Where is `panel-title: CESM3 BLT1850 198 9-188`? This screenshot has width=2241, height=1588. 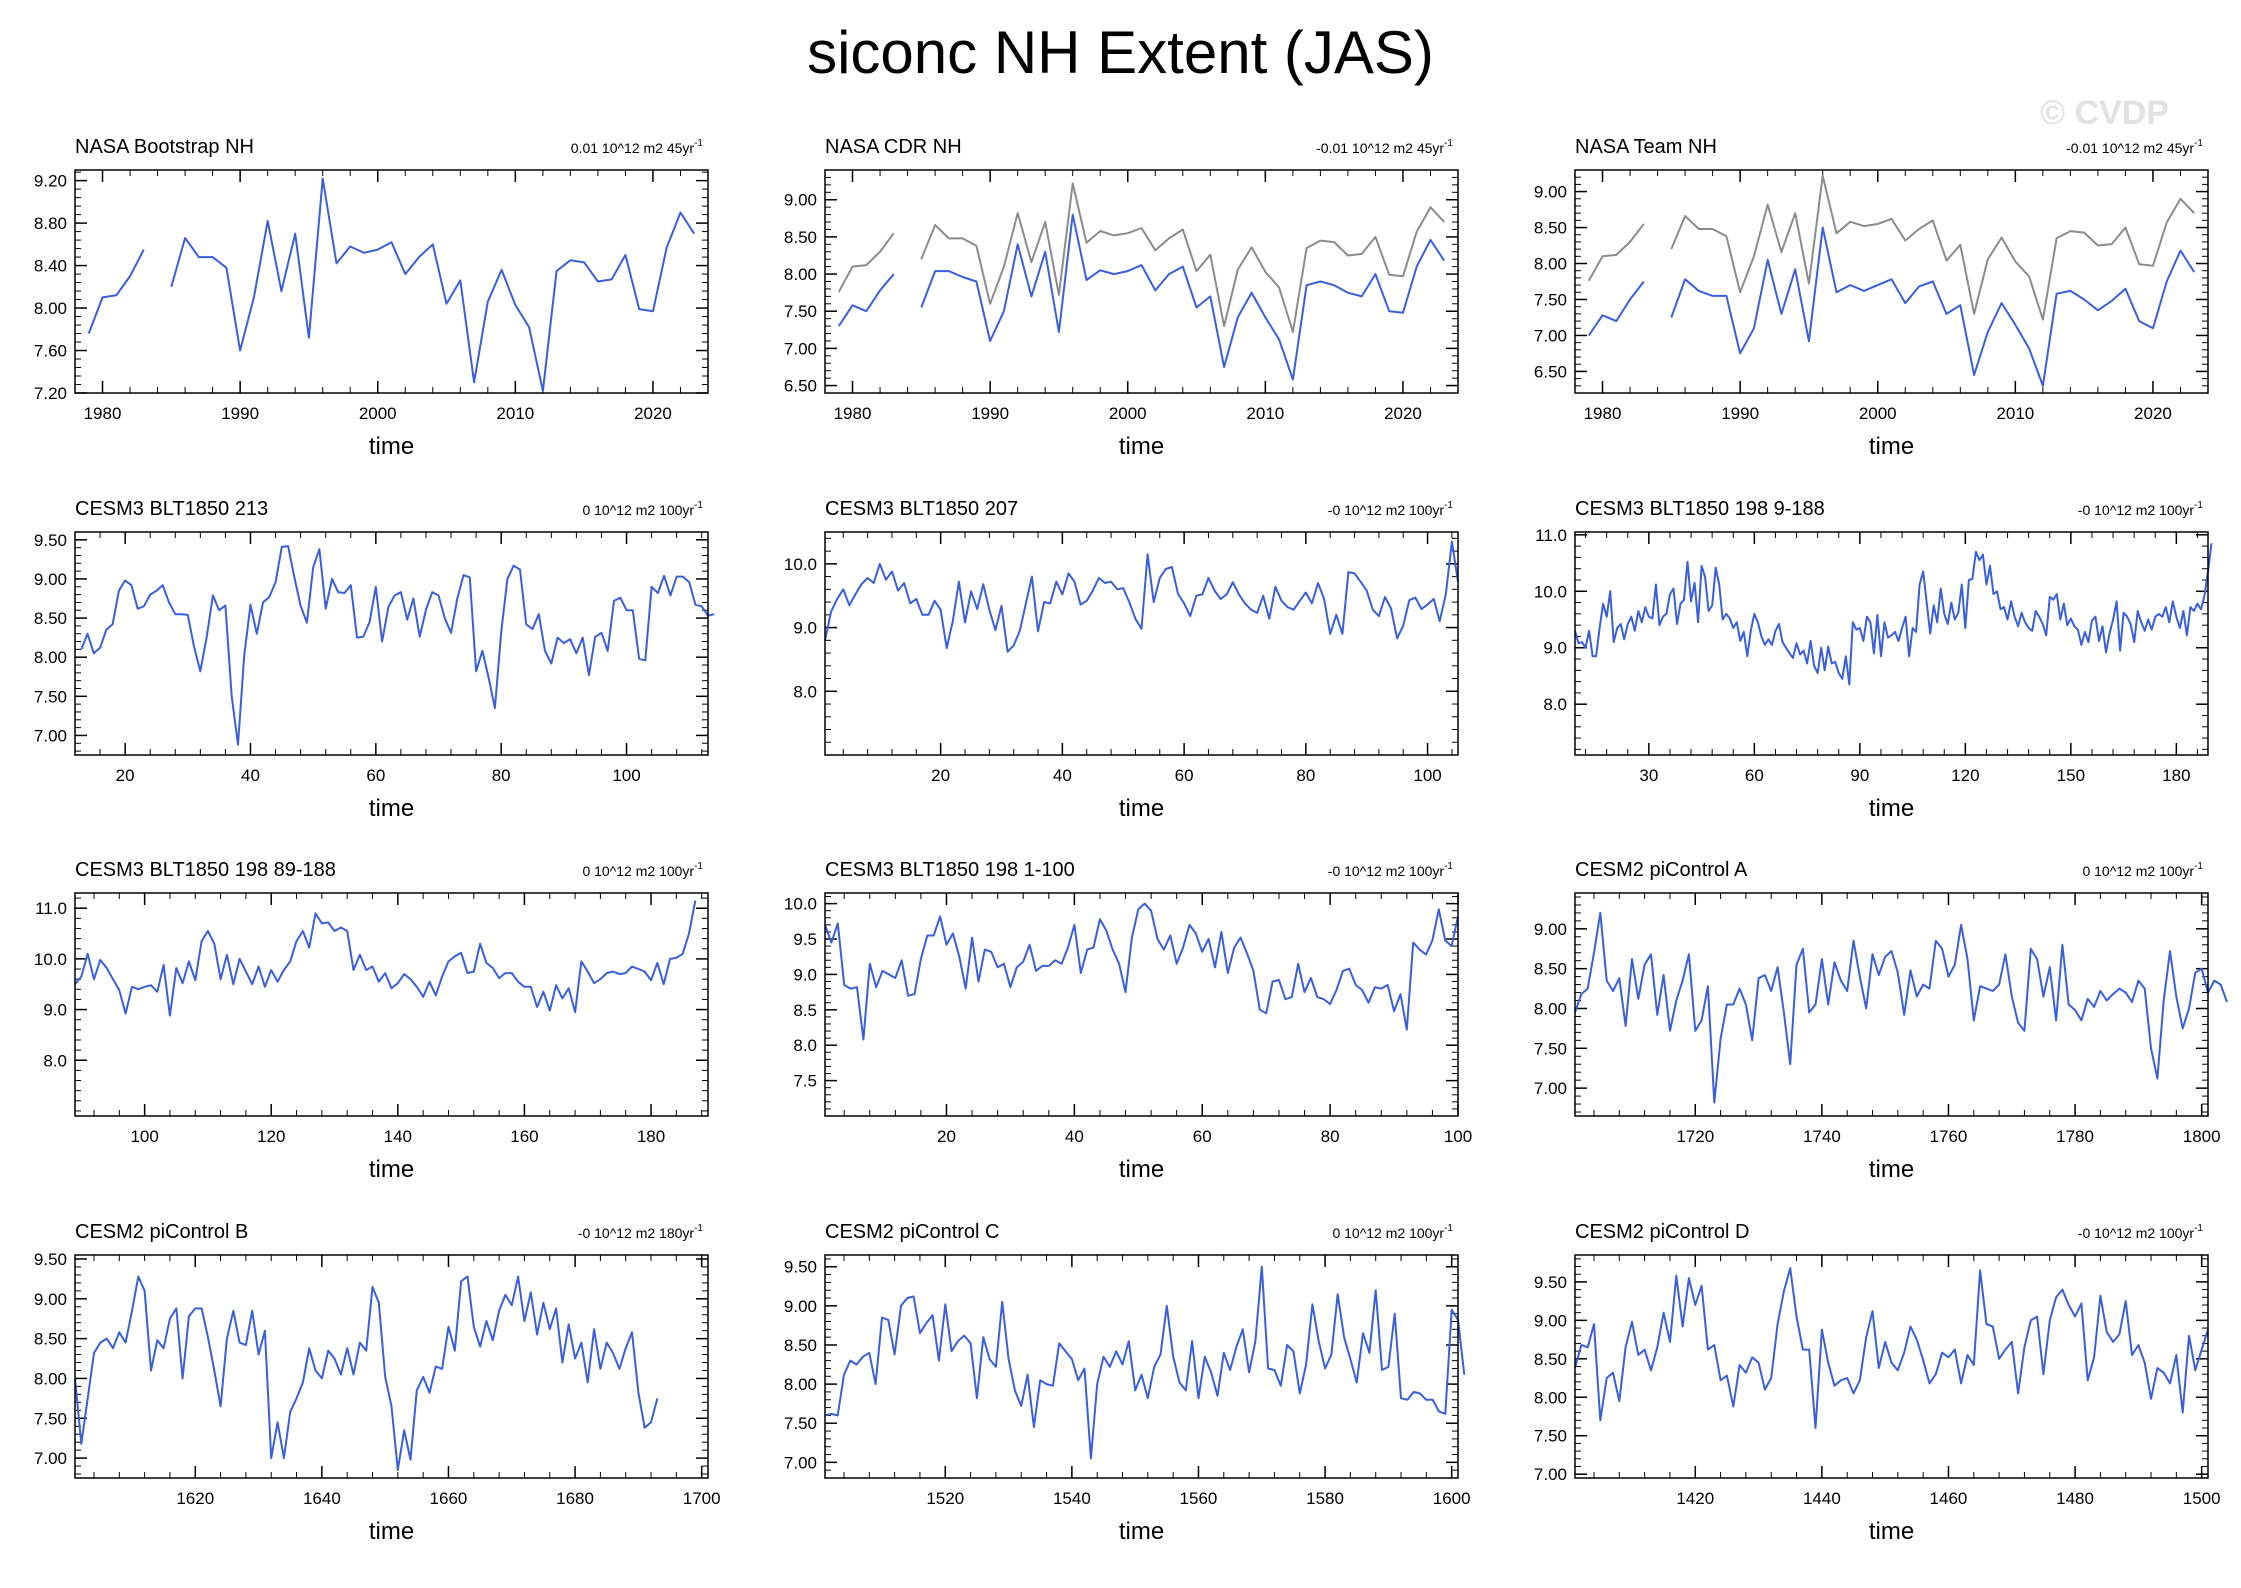
panel-title: CESM3 BLT1850 198 9-188 is located at coordinates (1700, 509).